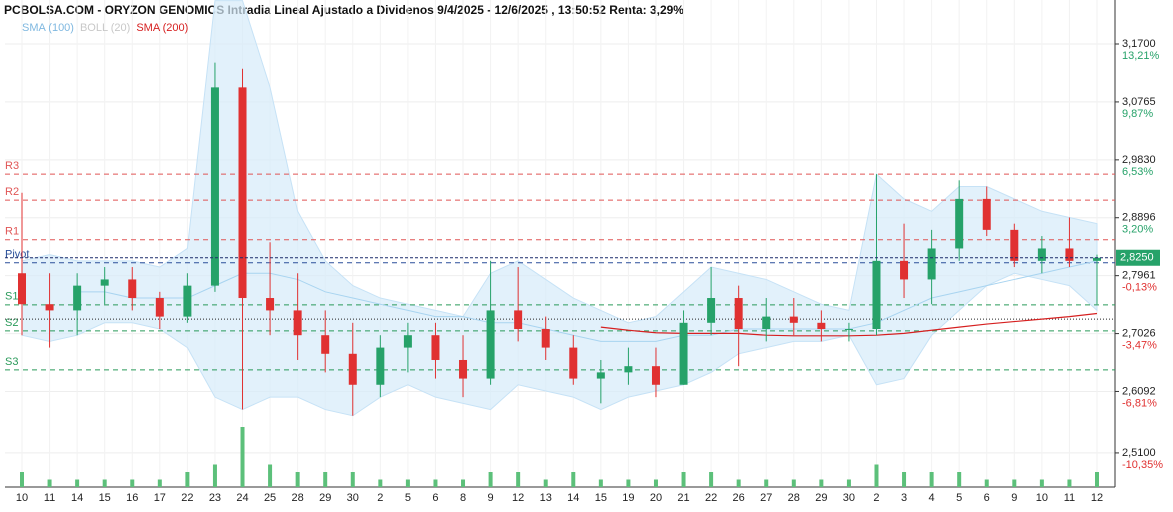 The image size is (1173, 512). Describe the element at coordinates (1014, 498) in the screenshot. I see `x-tick-label: 9` at that location.